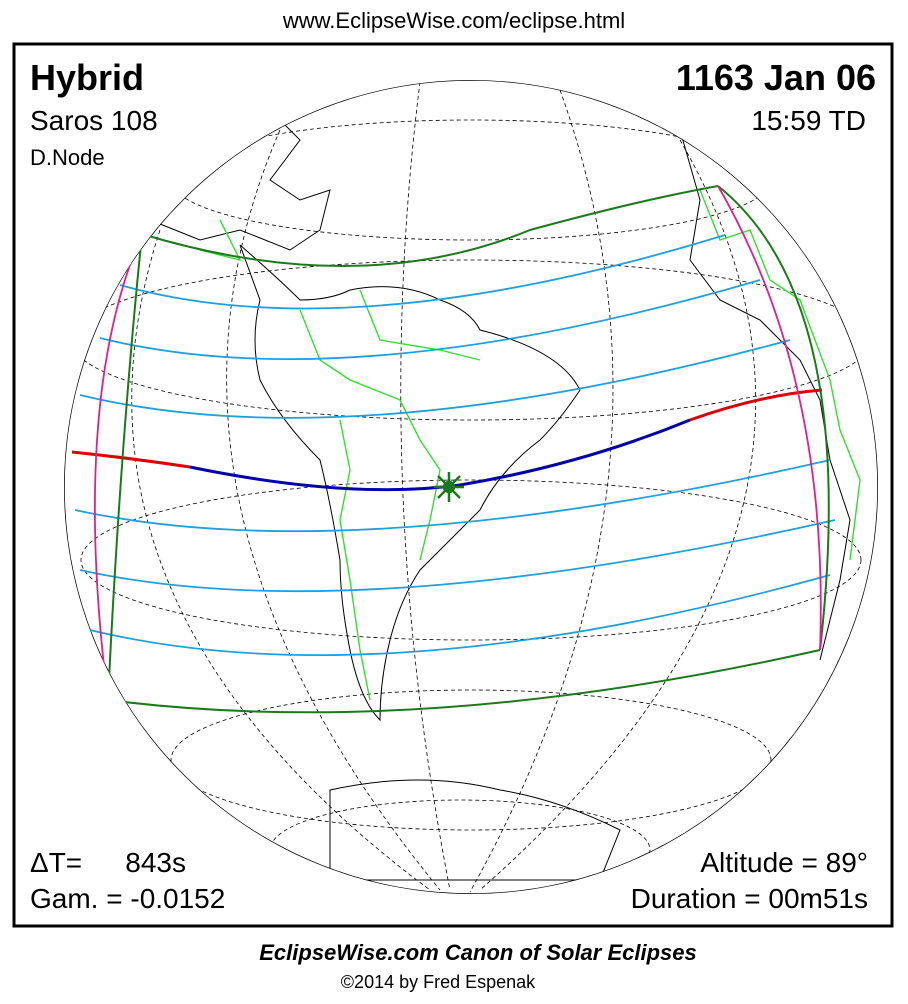 Image resolution: width=908 pixels, height=1004 pixels. I want to click on delta-t-label: ΔT=, so click(56, 862).